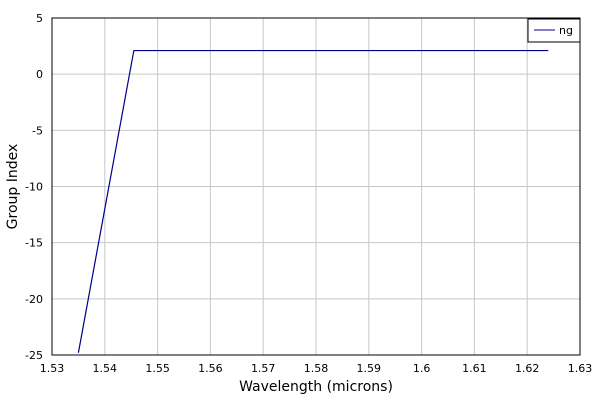  I want to click on legend: ng, so click(554, 30).